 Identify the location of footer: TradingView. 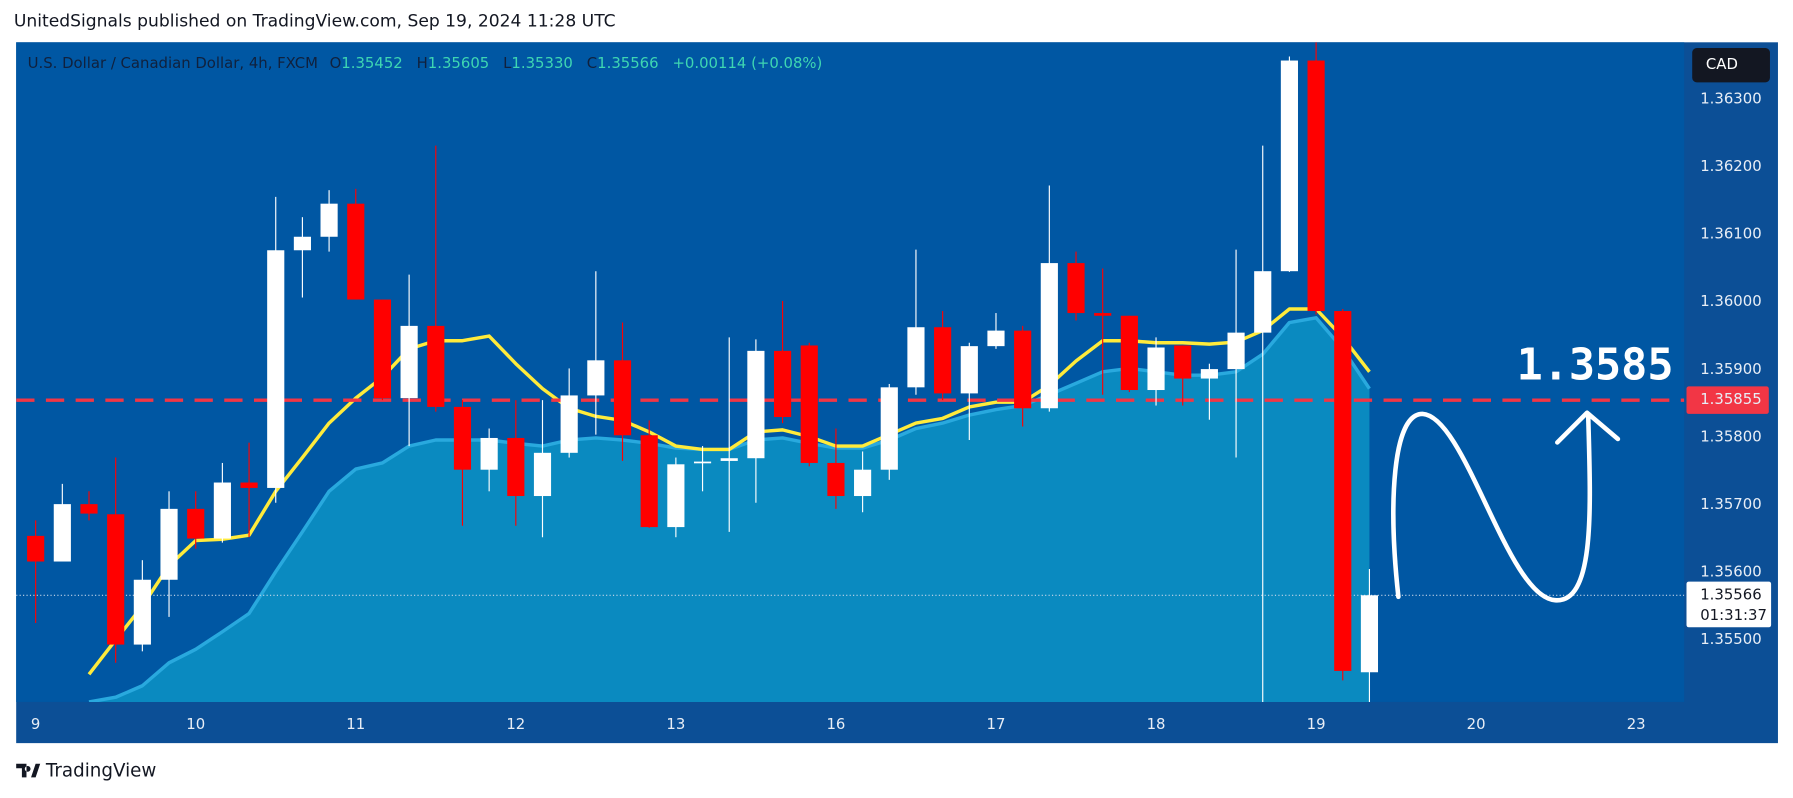
(101, 771).